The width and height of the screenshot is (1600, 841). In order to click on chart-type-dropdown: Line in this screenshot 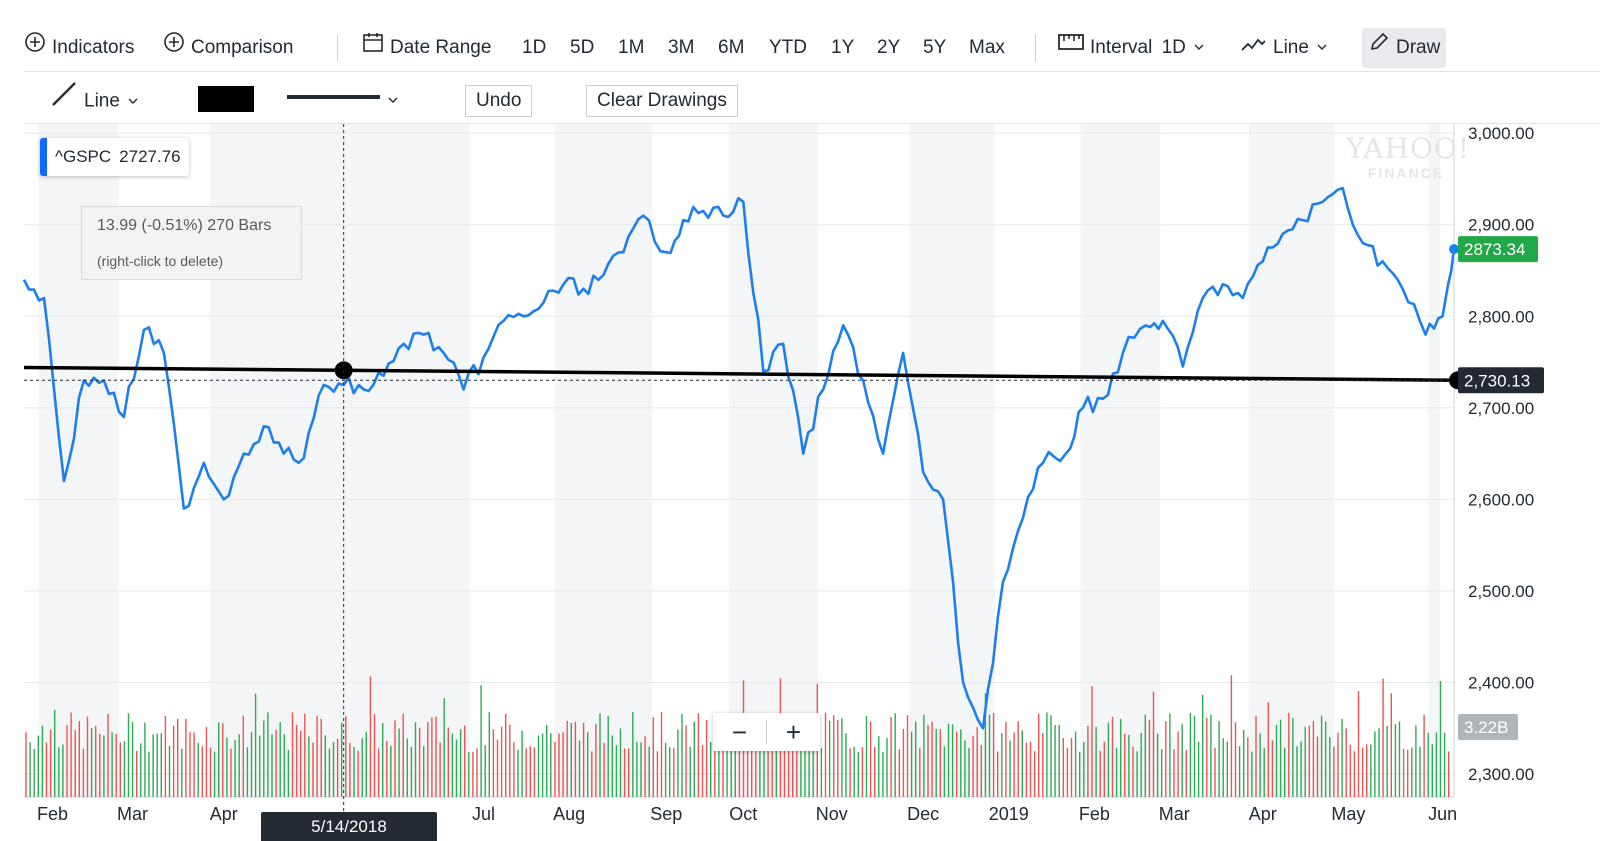, I will do `click(1284, 48)`.